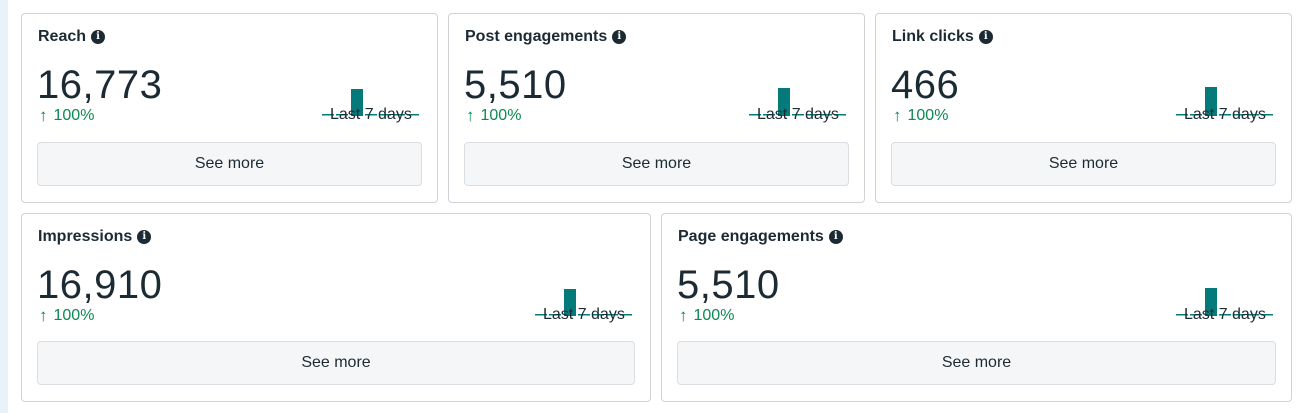  What do you see at coordinates (933, 36) in the screenshot?
I see `card-title-text: Link clicks` at bounding box center [933, 36].